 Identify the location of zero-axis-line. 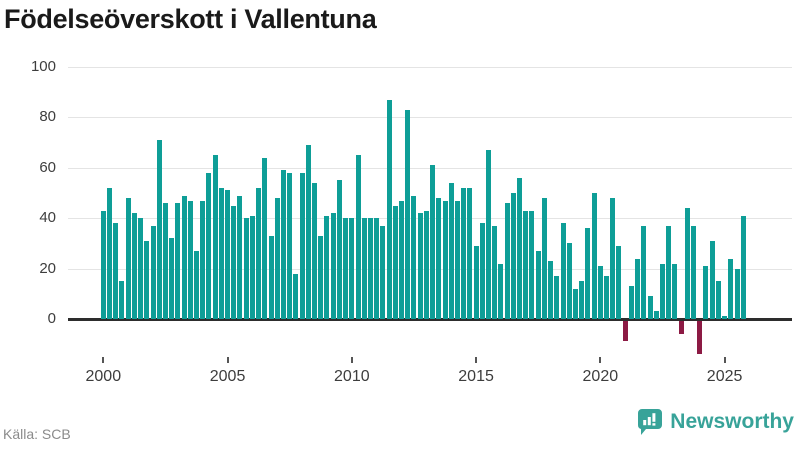
(430, 319).